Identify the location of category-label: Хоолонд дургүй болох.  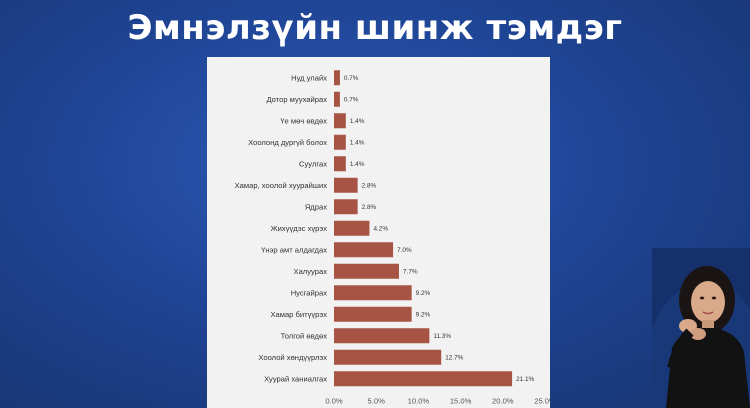
(287, 142).